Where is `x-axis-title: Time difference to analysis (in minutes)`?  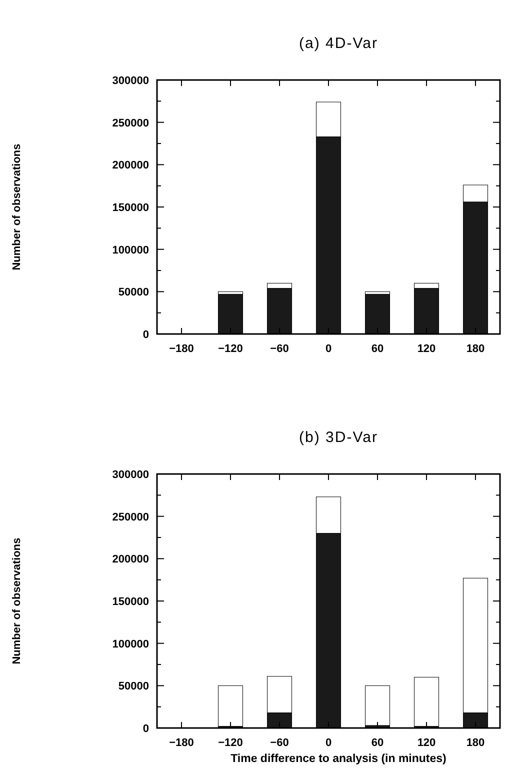
x-axis-title: Time difference to analysis (in minutes) is located at coordinates (338, 759).